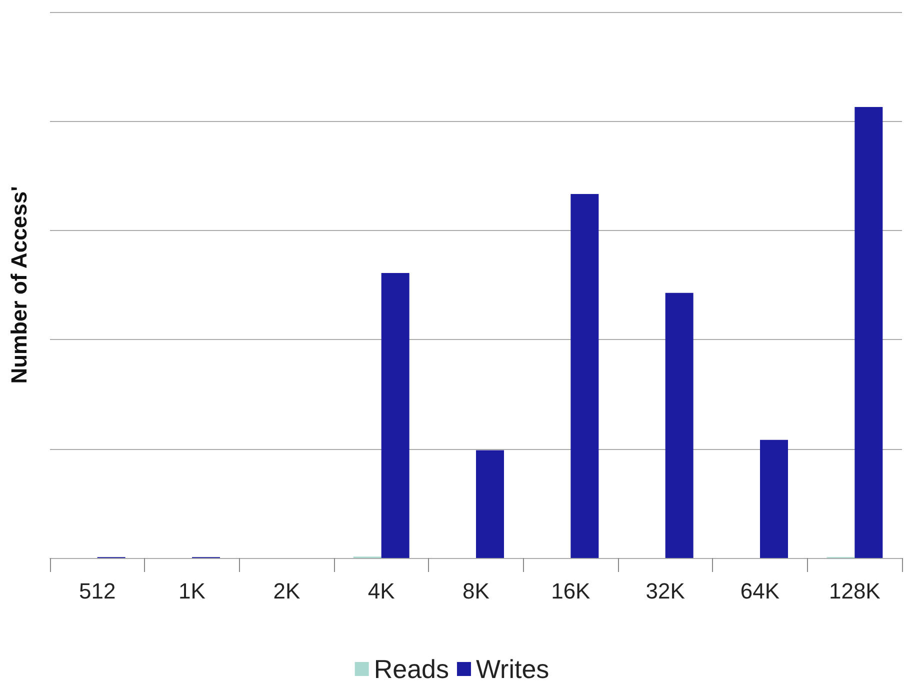 The image size is (904, 691). Describe the element at coordinates (571, 591) in the screenshot. I see `x-tick-label: 16K` at that location.